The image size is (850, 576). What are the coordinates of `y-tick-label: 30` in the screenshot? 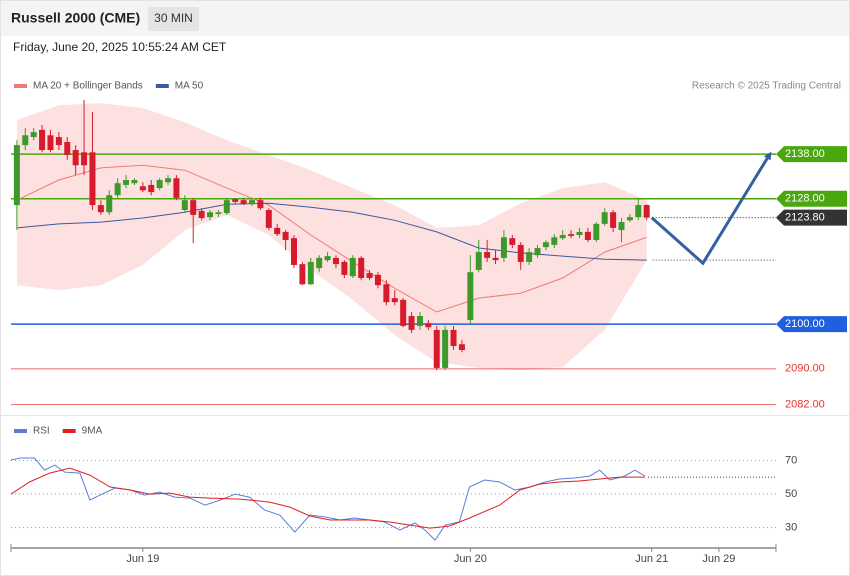 It's located at (791, 527).